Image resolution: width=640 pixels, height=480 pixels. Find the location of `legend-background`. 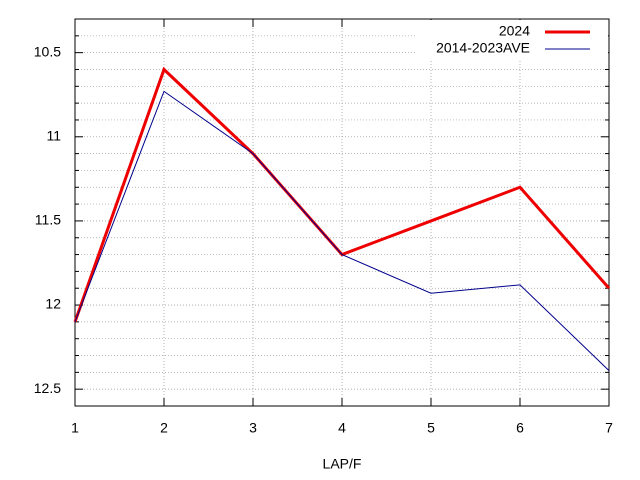

legend-background is located at coordinates (511, 40).